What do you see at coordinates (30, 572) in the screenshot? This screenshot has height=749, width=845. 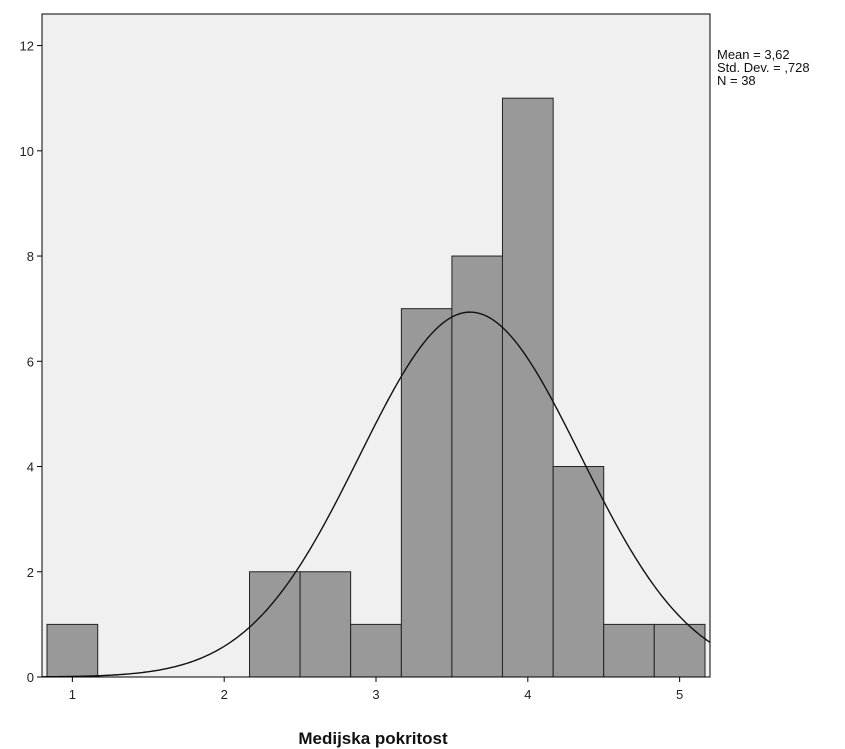 I see `y-tick-label-2: 2` at bounding box center [30, 572].